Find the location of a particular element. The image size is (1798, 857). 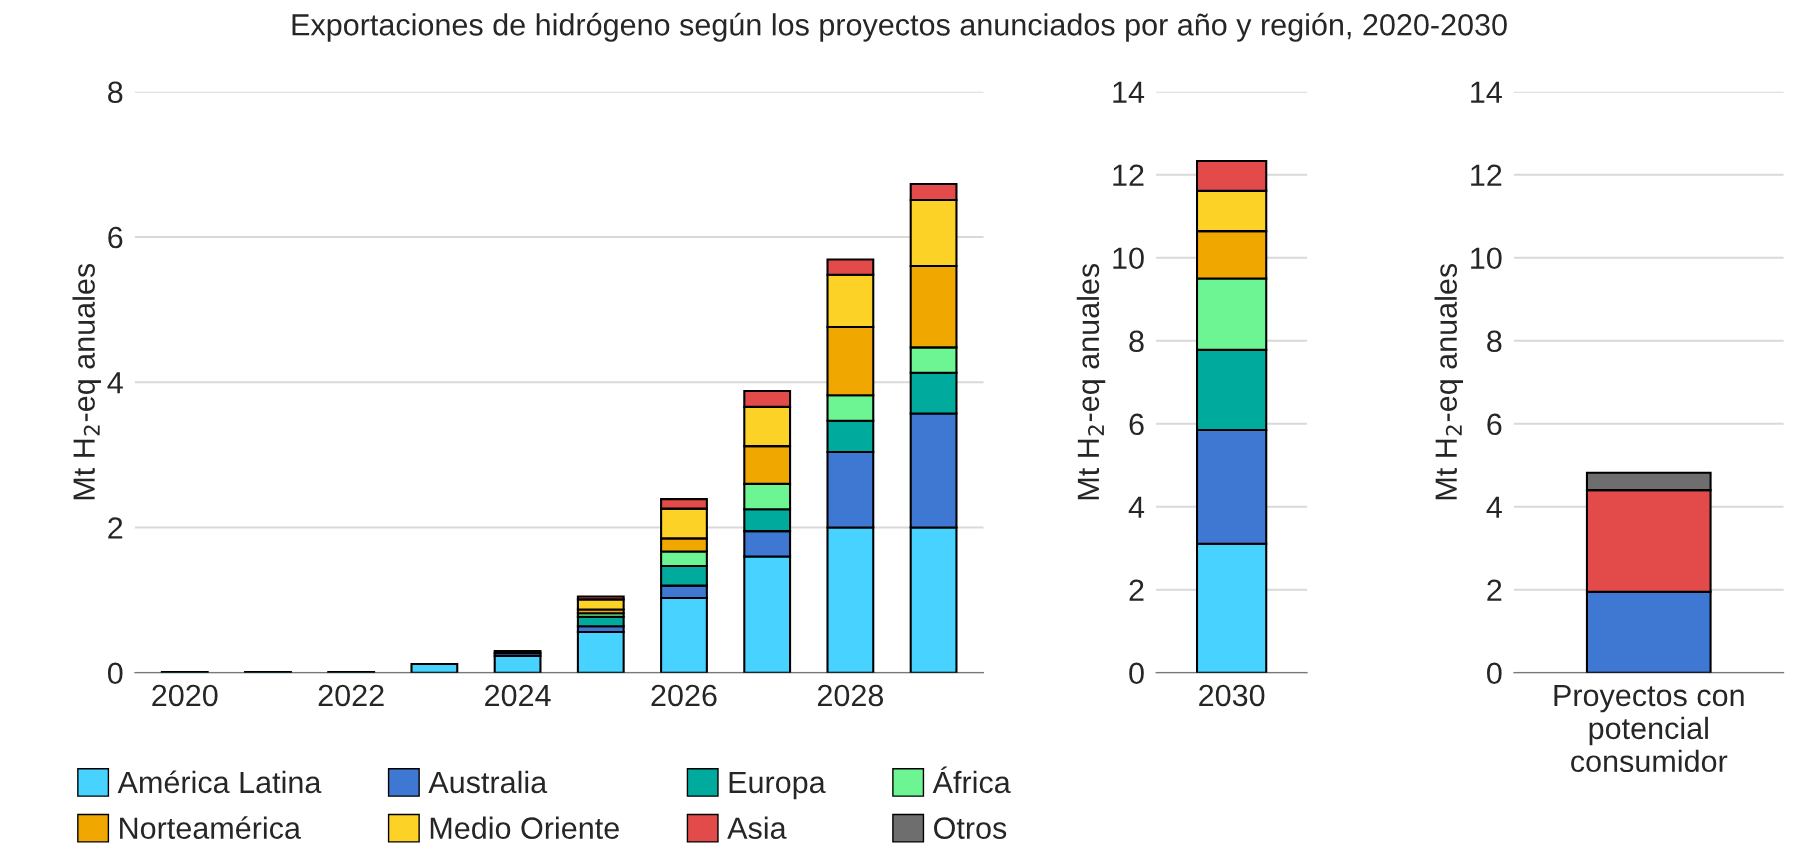

legend-label: Medio Oriente is located at coordinates (524, 827).